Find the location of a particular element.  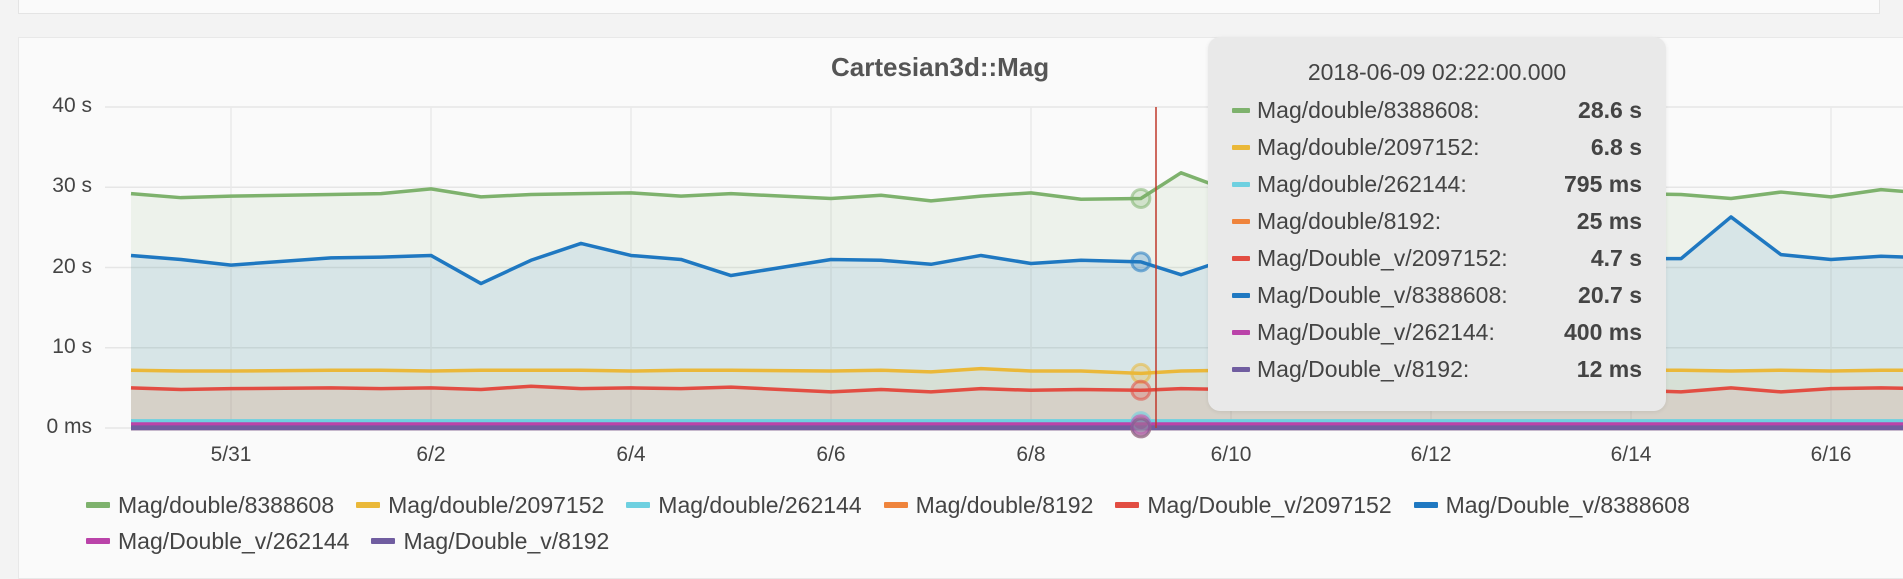

legend-item: Mag/Double_v/8192 is located at coordinates (490, 541).